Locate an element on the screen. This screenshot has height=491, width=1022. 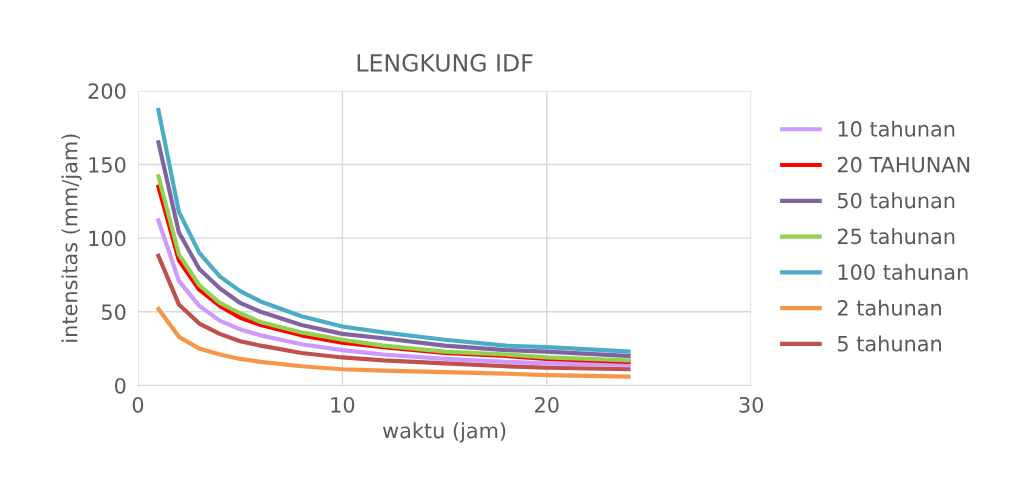
x-axis-title: waktu (jam) is located at coordinates (444, 432).